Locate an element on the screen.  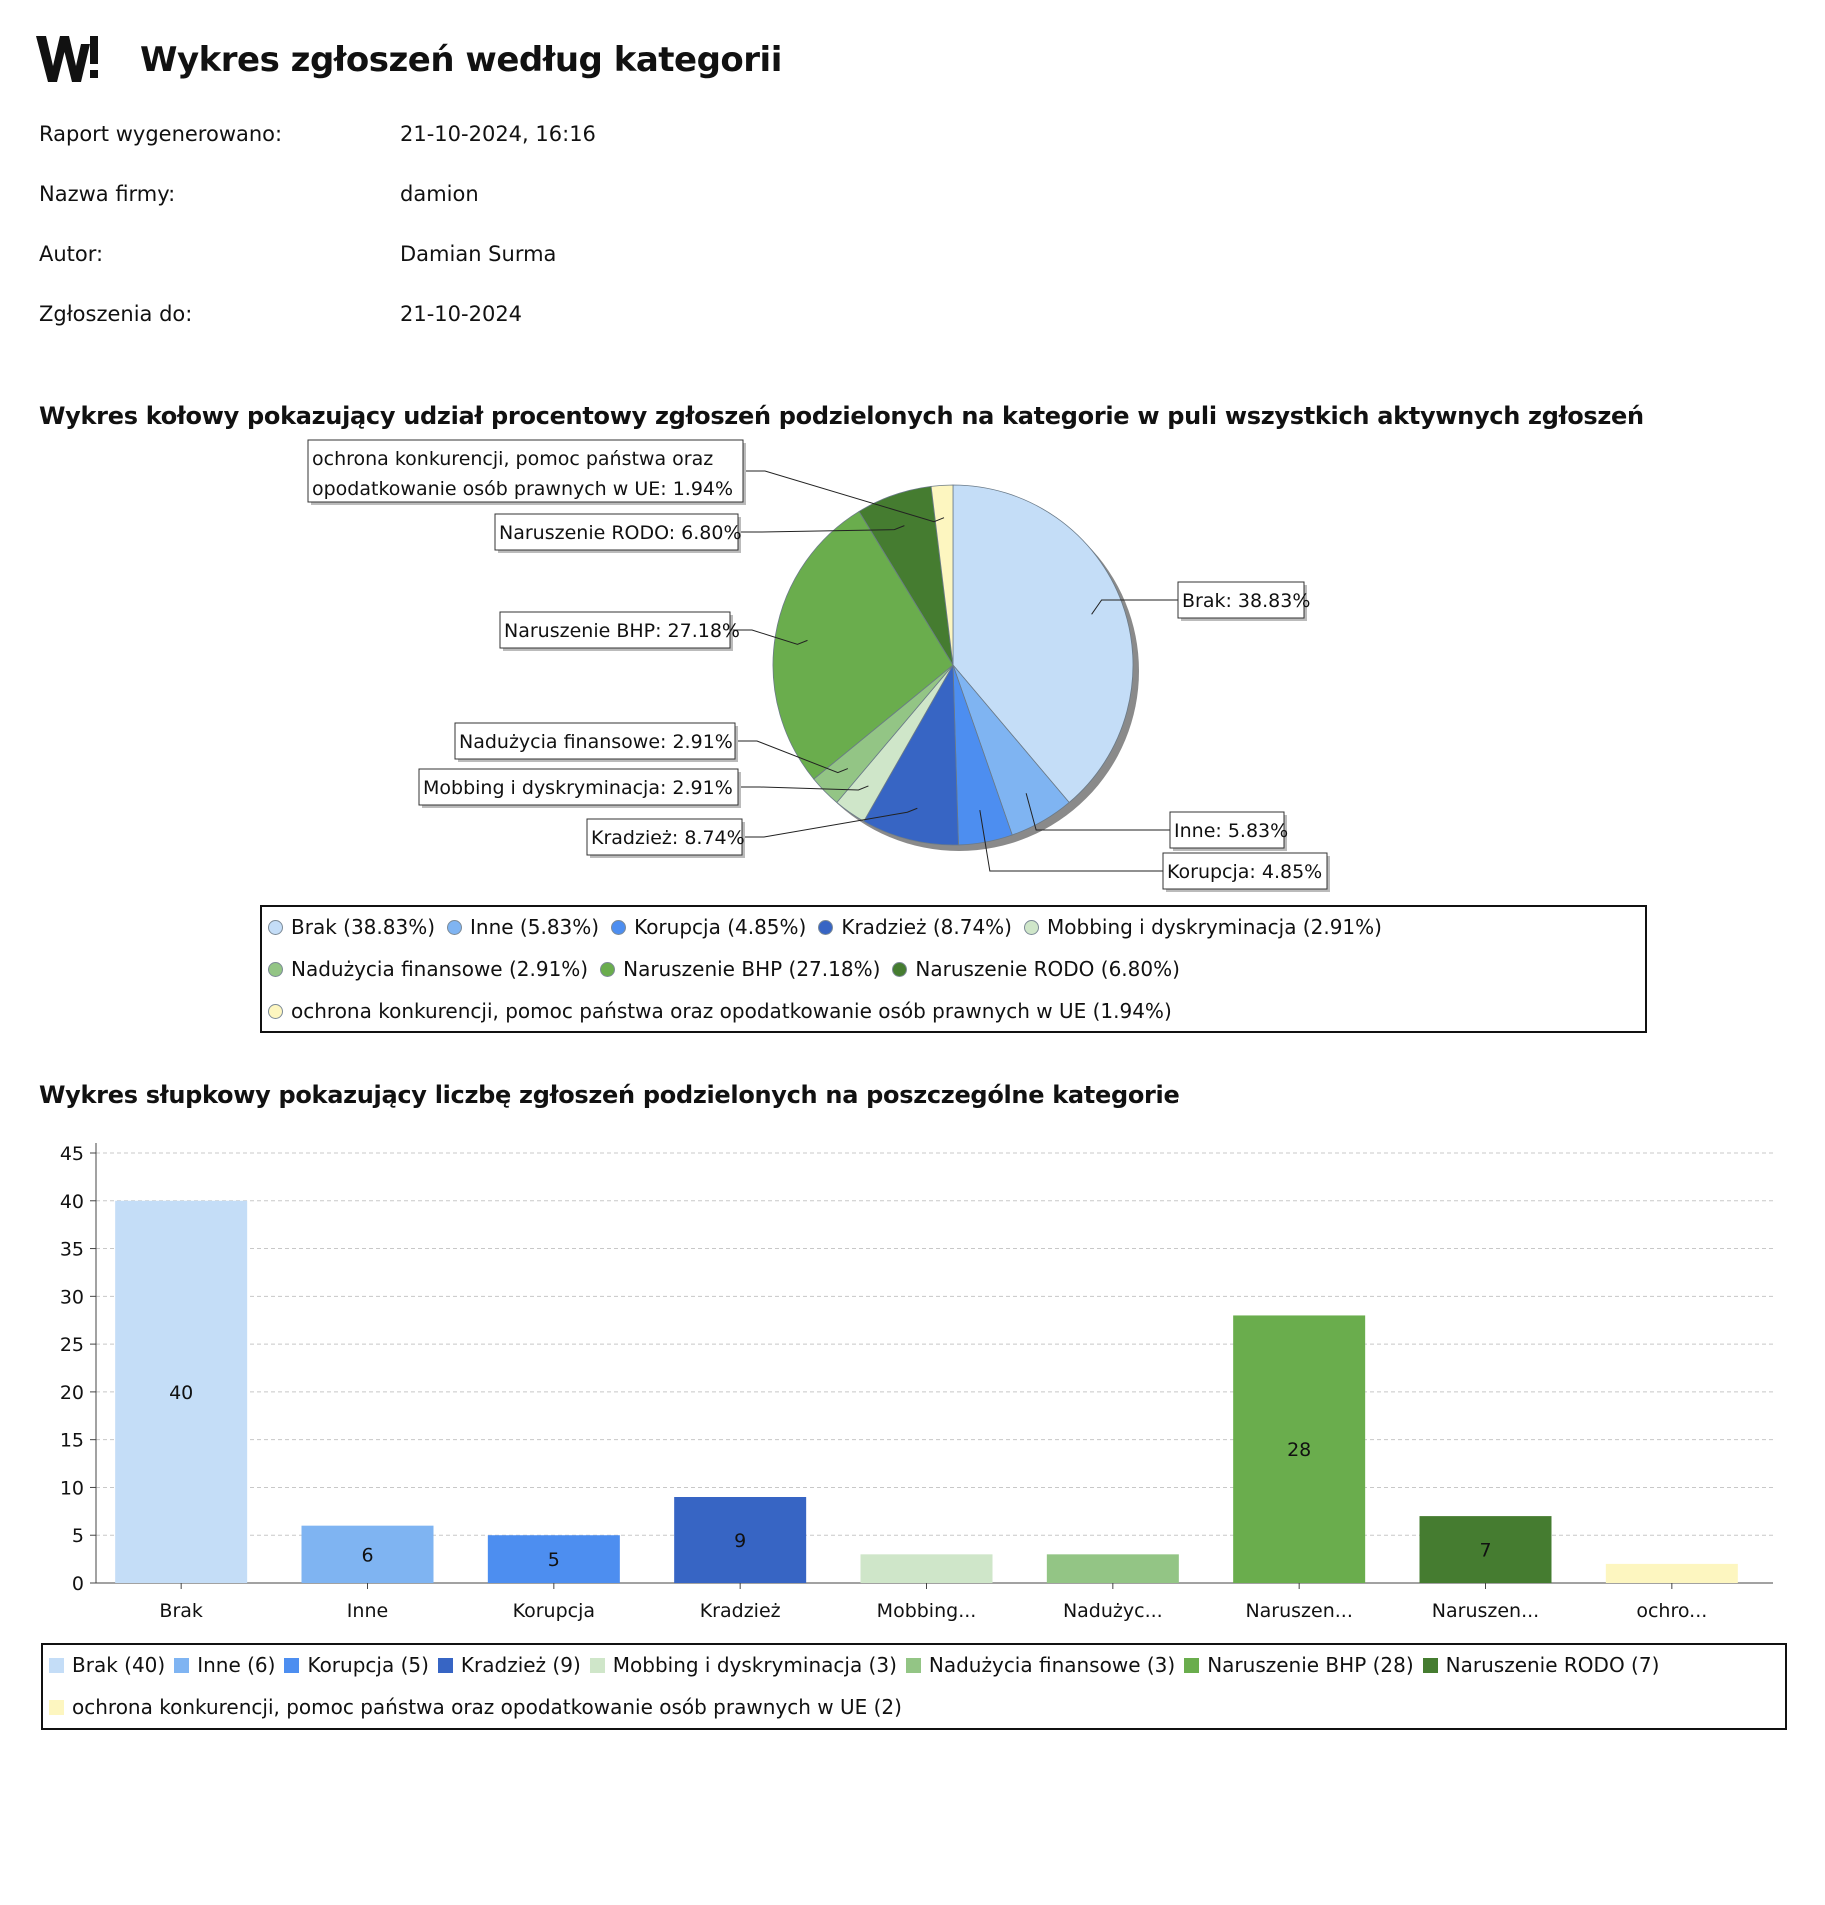
pie-legend-label: Mobbing i dyskryminacja (2.91%) is located at coordinates (1214, 927).